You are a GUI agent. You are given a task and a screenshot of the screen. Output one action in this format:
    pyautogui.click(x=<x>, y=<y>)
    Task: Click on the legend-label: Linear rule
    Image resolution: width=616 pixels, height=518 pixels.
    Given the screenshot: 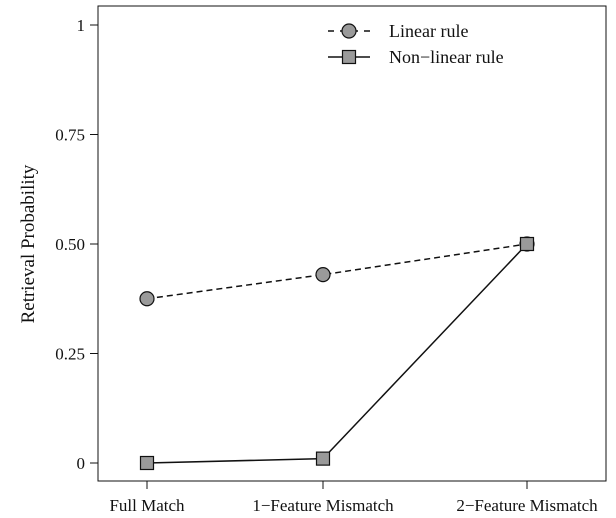 What is the action you would take?
    pyautogui.click(x=428, y=31)
    